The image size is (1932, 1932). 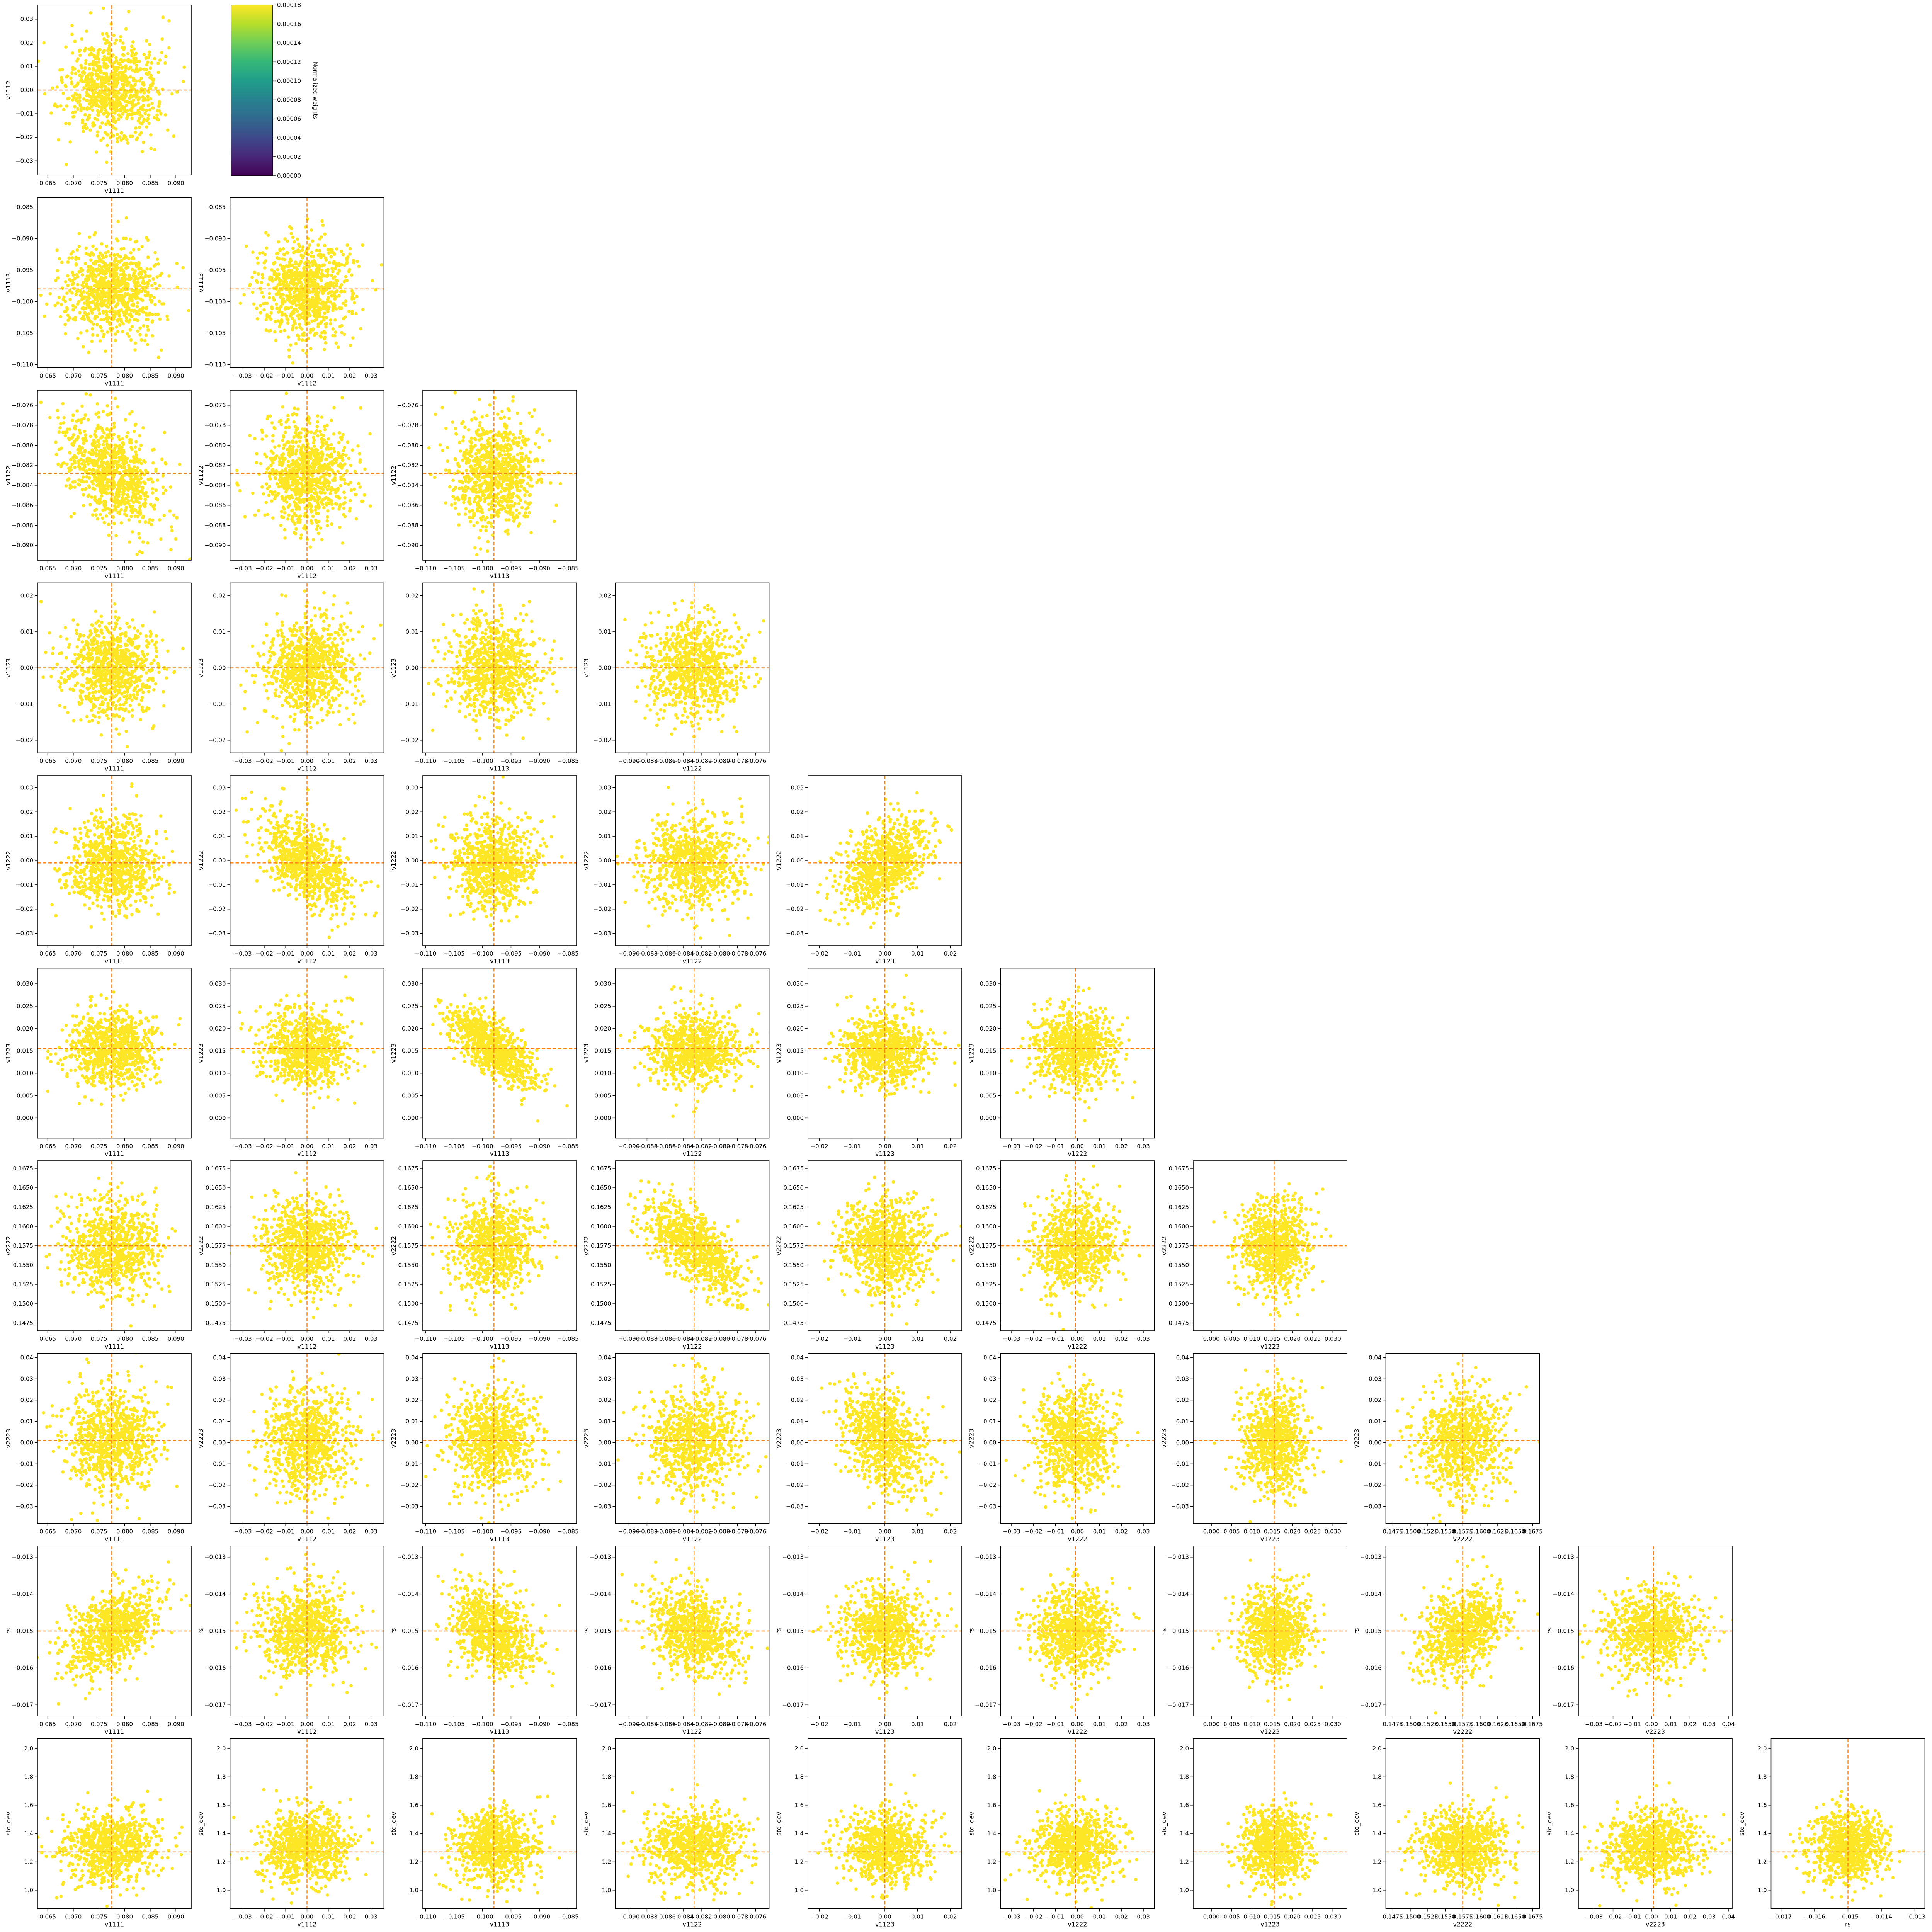 What do you see at coordinates (176, 568) in the screenshot?
I see `x-tick-label: 0.090` at bounding box center [176, 568].